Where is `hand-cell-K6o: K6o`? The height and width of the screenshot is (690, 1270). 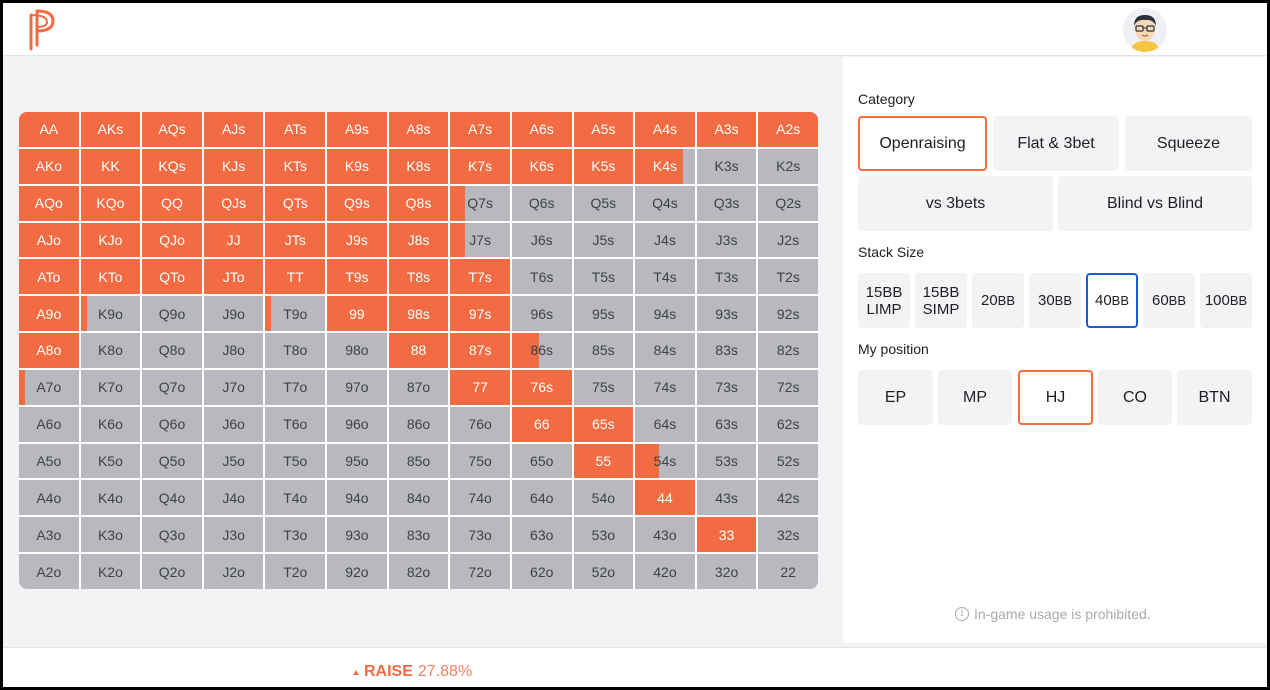
hand-cell-K6o: K6o is located at coordinates (110, 424).